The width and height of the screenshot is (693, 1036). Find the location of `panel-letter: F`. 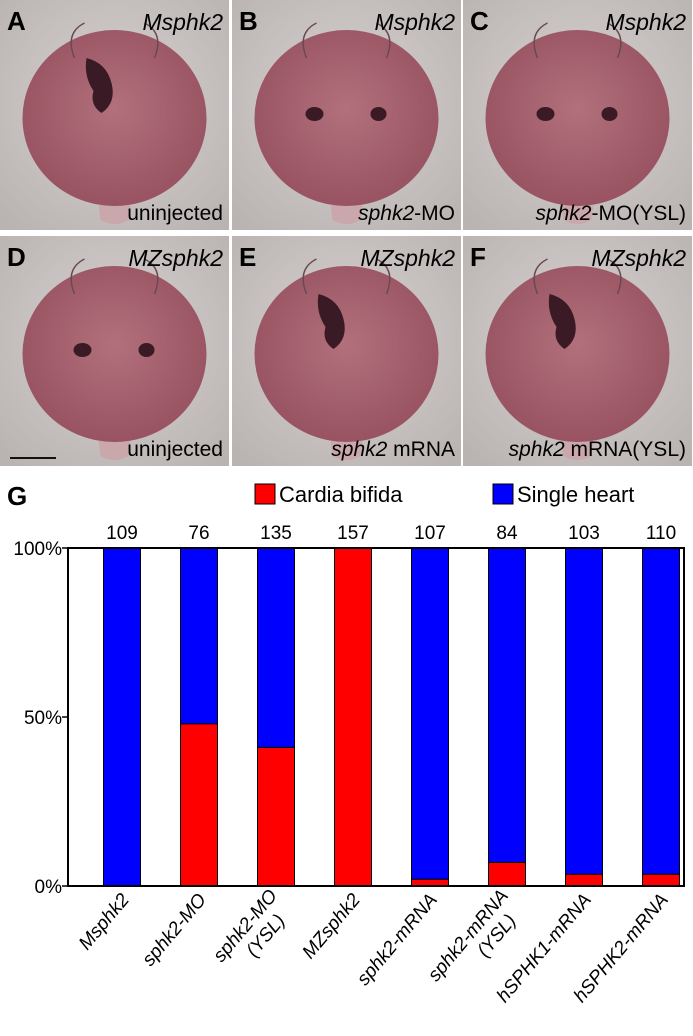

panel-letter: F is located at coordinates (478, 257).